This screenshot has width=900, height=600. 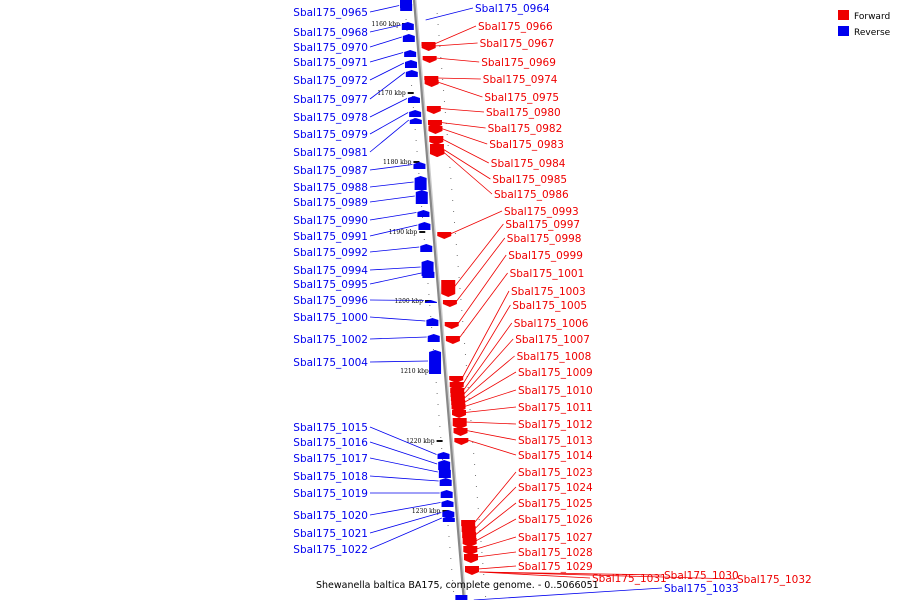 What do you see at coordinates (330, 301) in the screenshot?
I see `reverse-gene-label: Sbal175_0996` at bounding box center [330, 301].